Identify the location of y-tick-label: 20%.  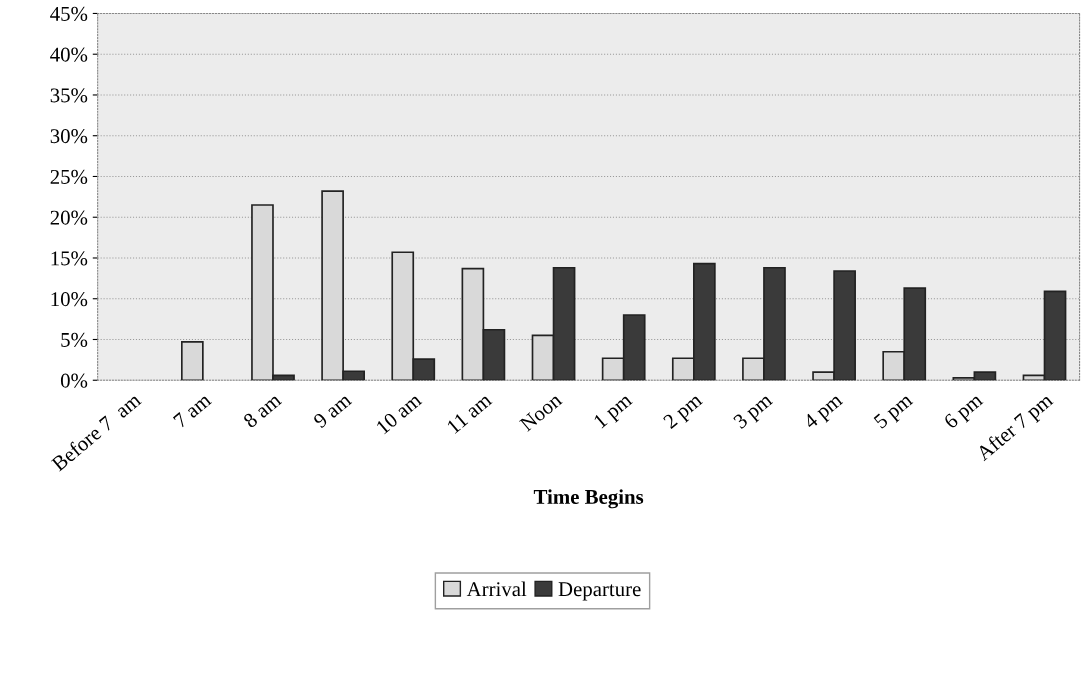
(69, 217).